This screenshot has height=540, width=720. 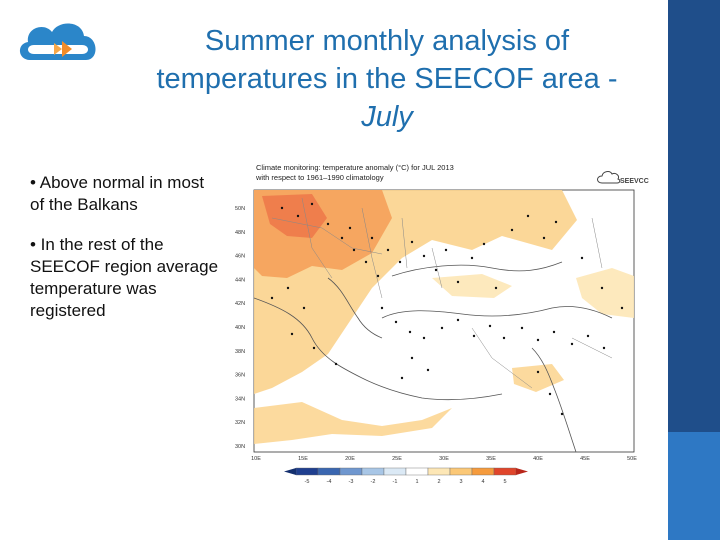 I want to click on side-decoration-bar, so click(x=694, y=270).